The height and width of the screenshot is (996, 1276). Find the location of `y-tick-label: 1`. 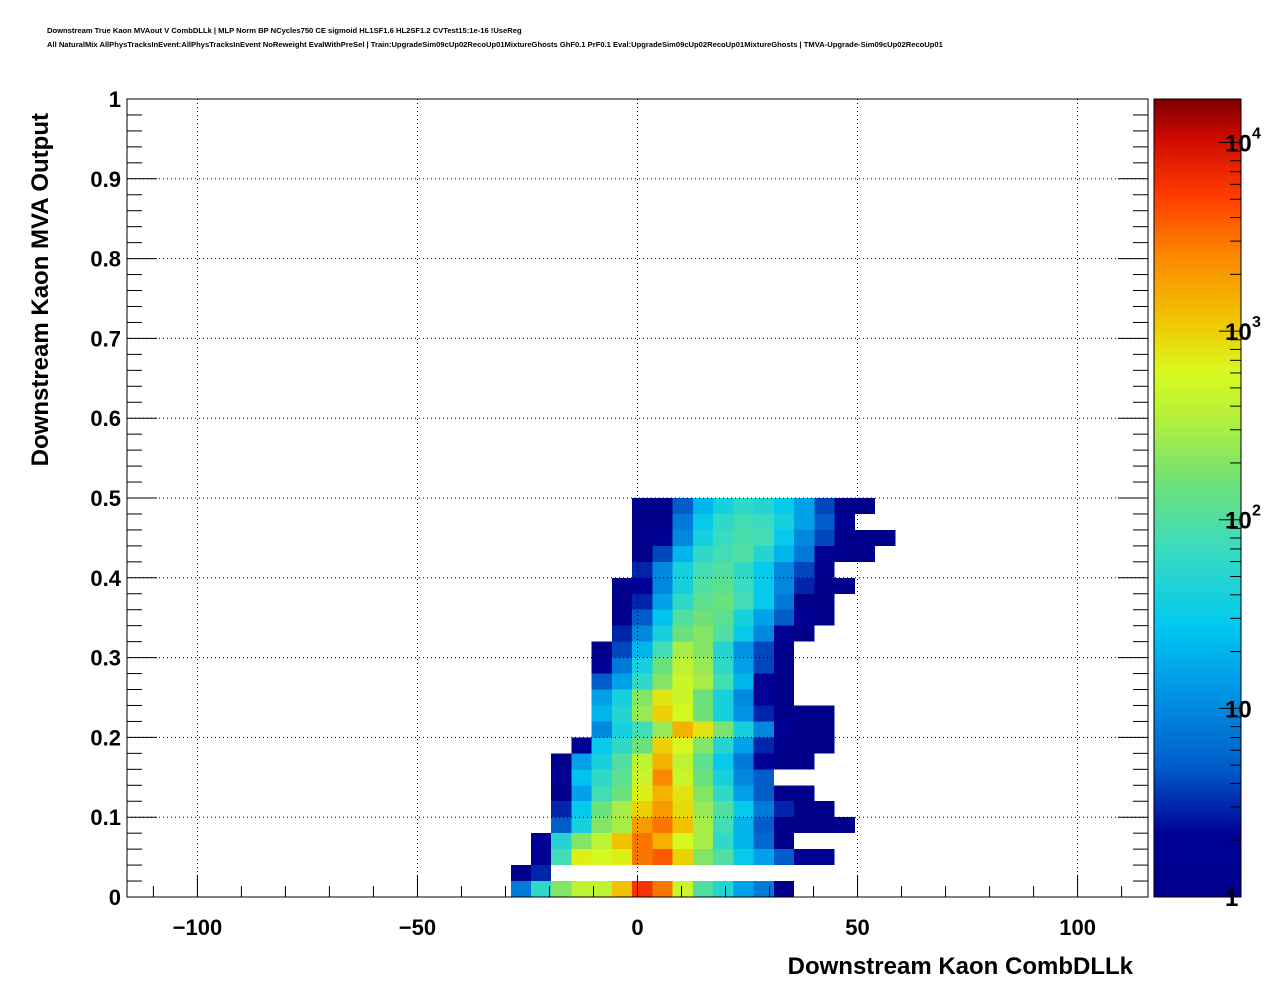

y-tick-label: 1 is located at coordinates (115, 99).